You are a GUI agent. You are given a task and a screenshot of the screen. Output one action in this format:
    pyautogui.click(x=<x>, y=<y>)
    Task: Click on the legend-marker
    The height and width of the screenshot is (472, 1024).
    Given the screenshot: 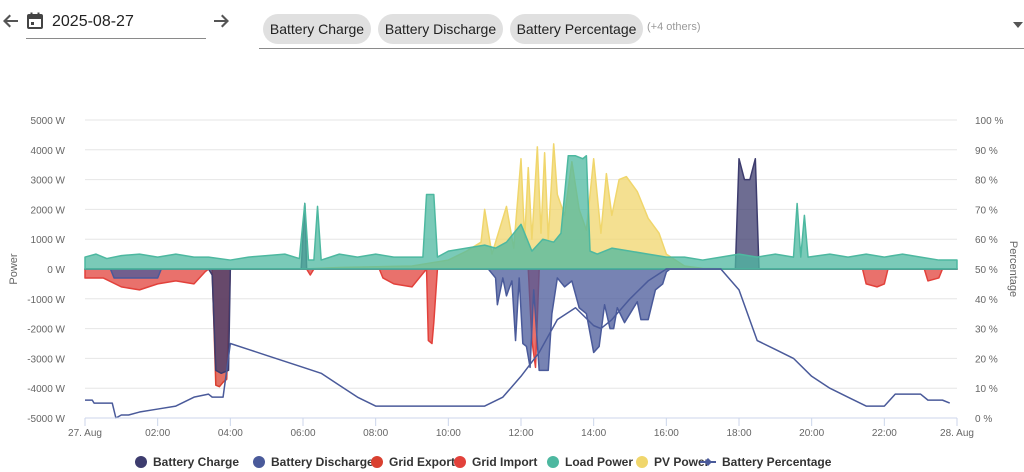 What is the action you would take?
    pyautogui.click(x=708, y=462)
    